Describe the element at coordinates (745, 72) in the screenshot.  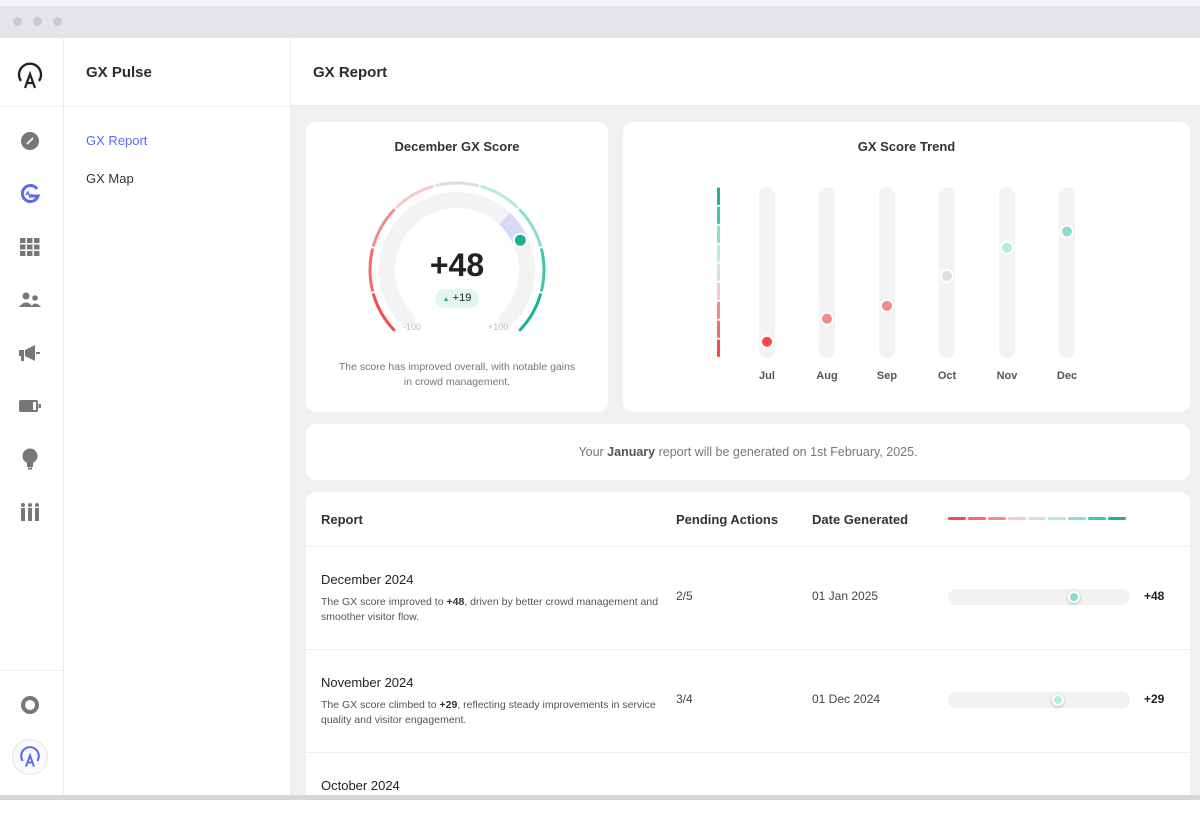
I see `page-header: GX Report` at that location.